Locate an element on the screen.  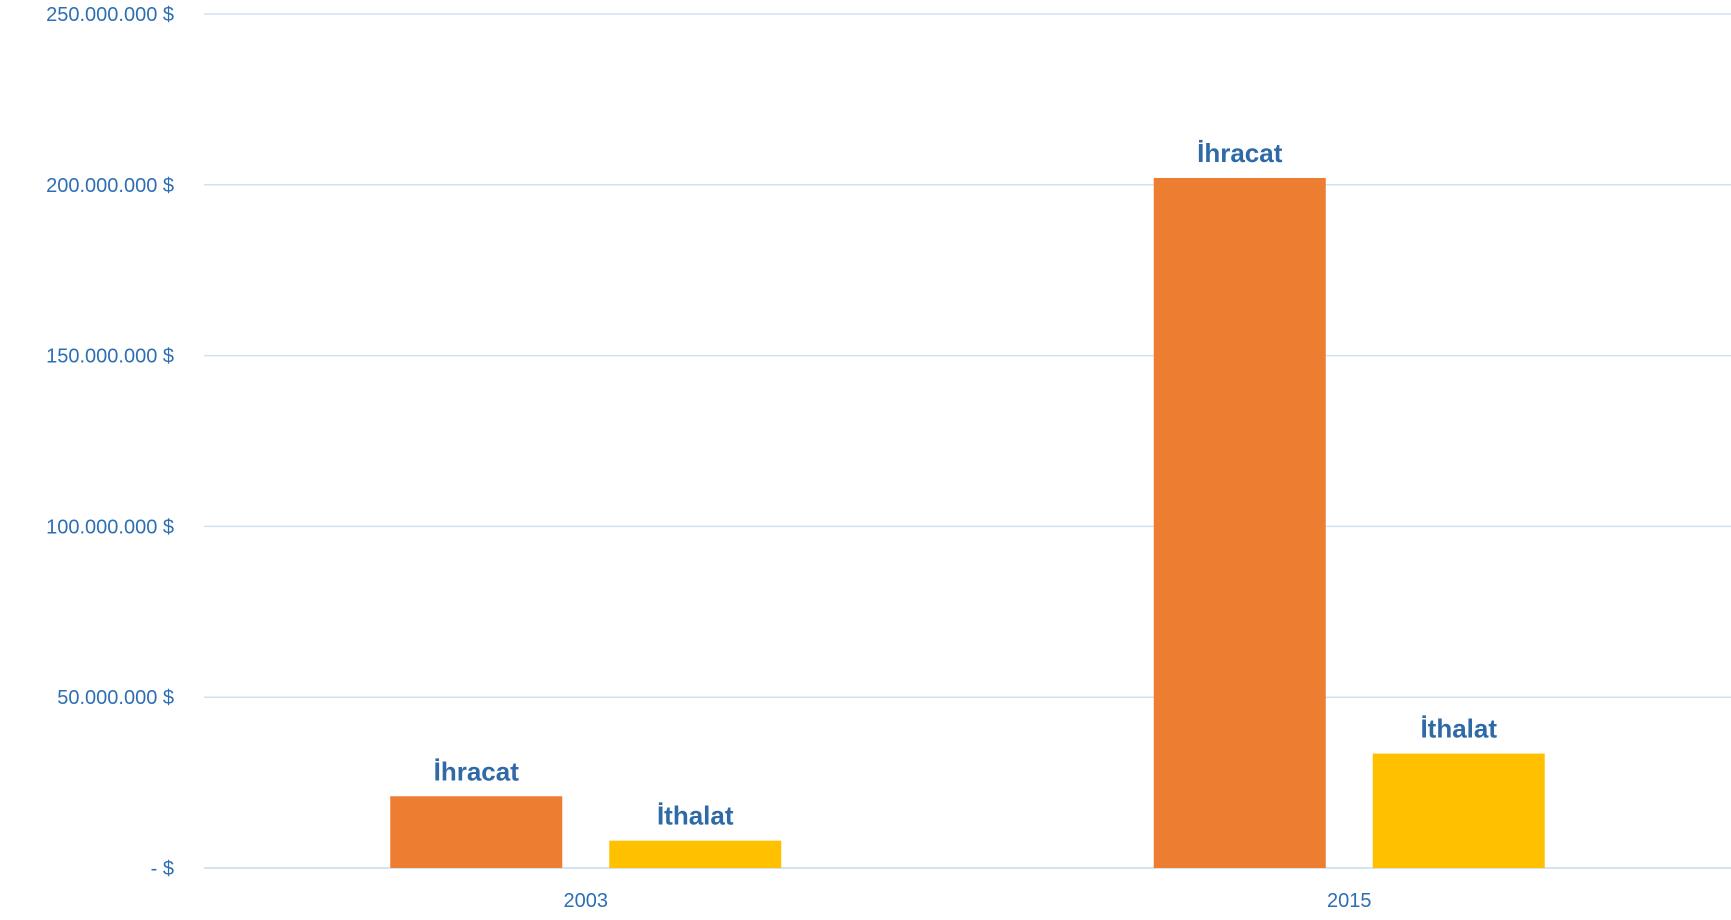
y-tick-label: 250.000.000 $ is located at coordinates (110, 15).